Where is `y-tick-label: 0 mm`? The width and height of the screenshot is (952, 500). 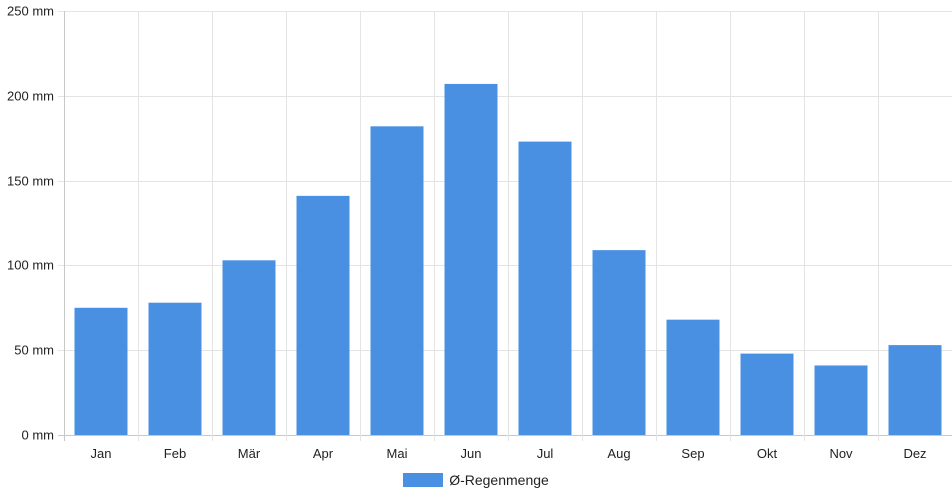
y-tick-label: 0 mm is located at coordinates (38, 435).